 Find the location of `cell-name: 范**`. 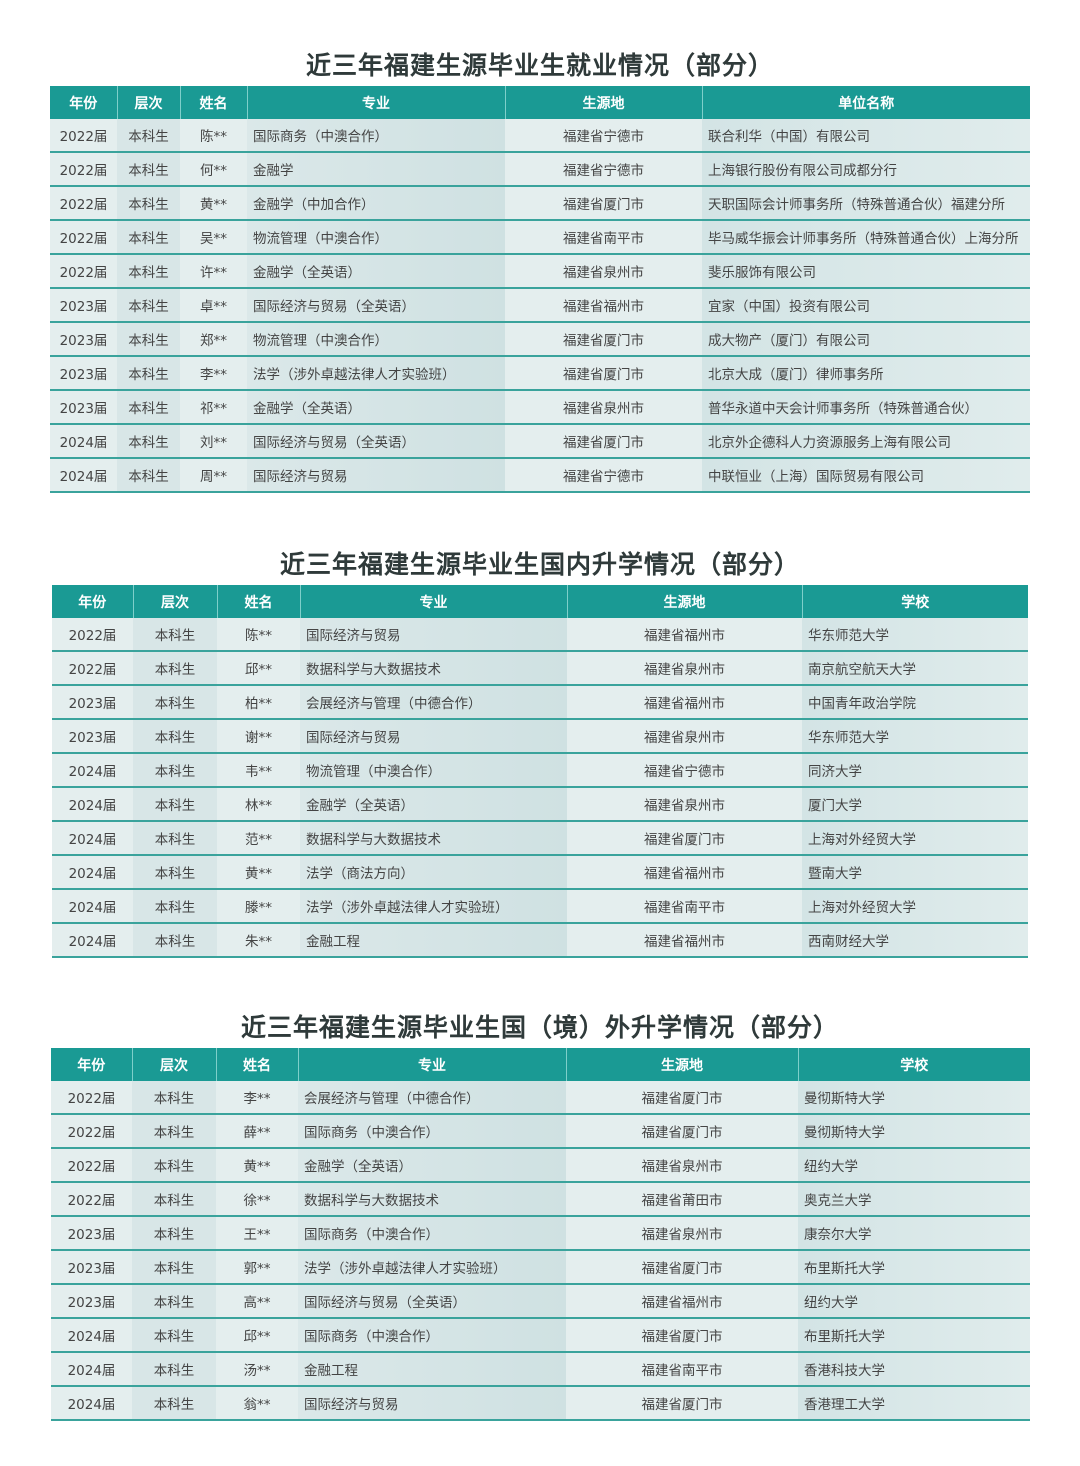

cell-name: 范** is located at coordinates (258, 838).